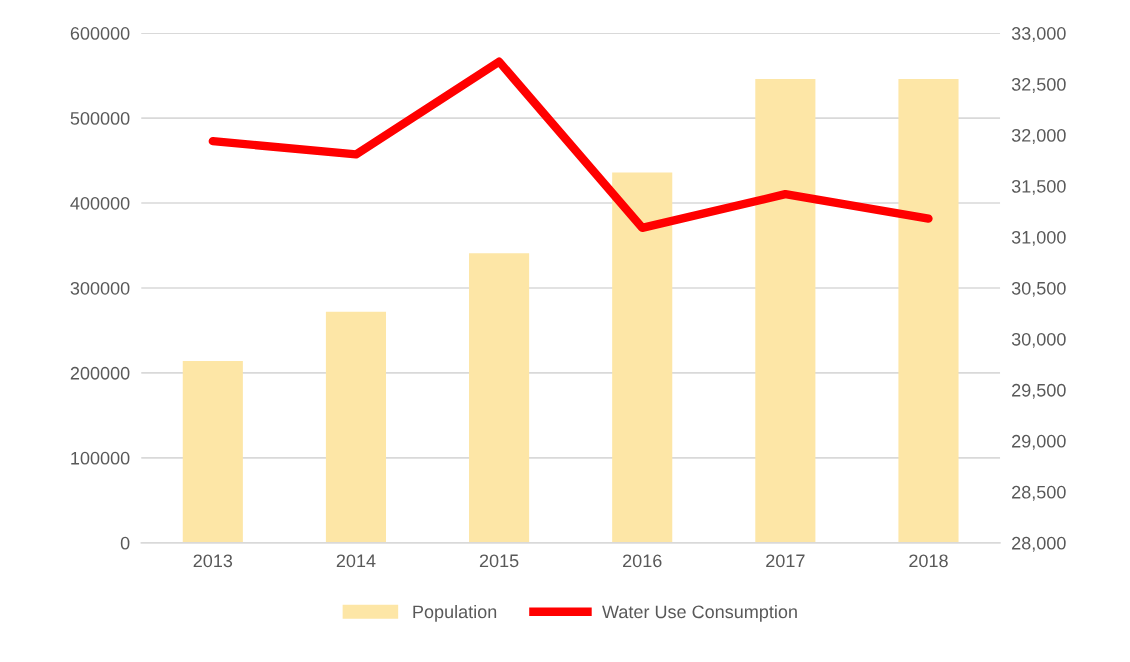 The image size is (1130, 662). Describe the element at coordinates (100, 33) in the screenshot. I see `y-tick-label: 600000` at that location.